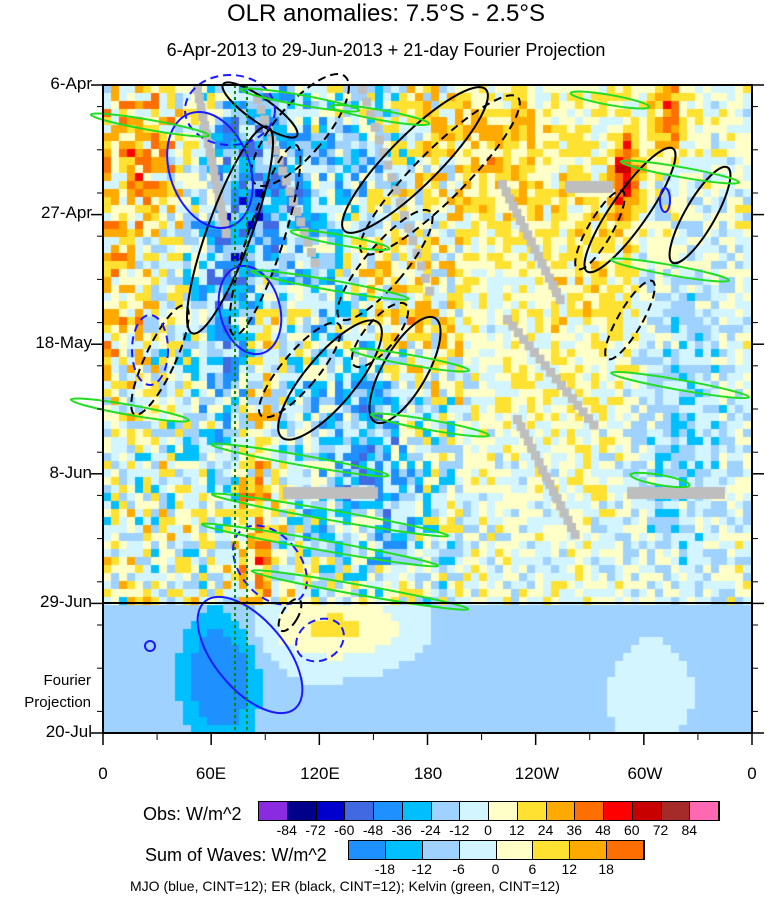 This screenshot has height=899, width=772. Describe the element at coordinates (71, 83) in the screenshot. I see `y-tick-label: 6-Apr` at that location.